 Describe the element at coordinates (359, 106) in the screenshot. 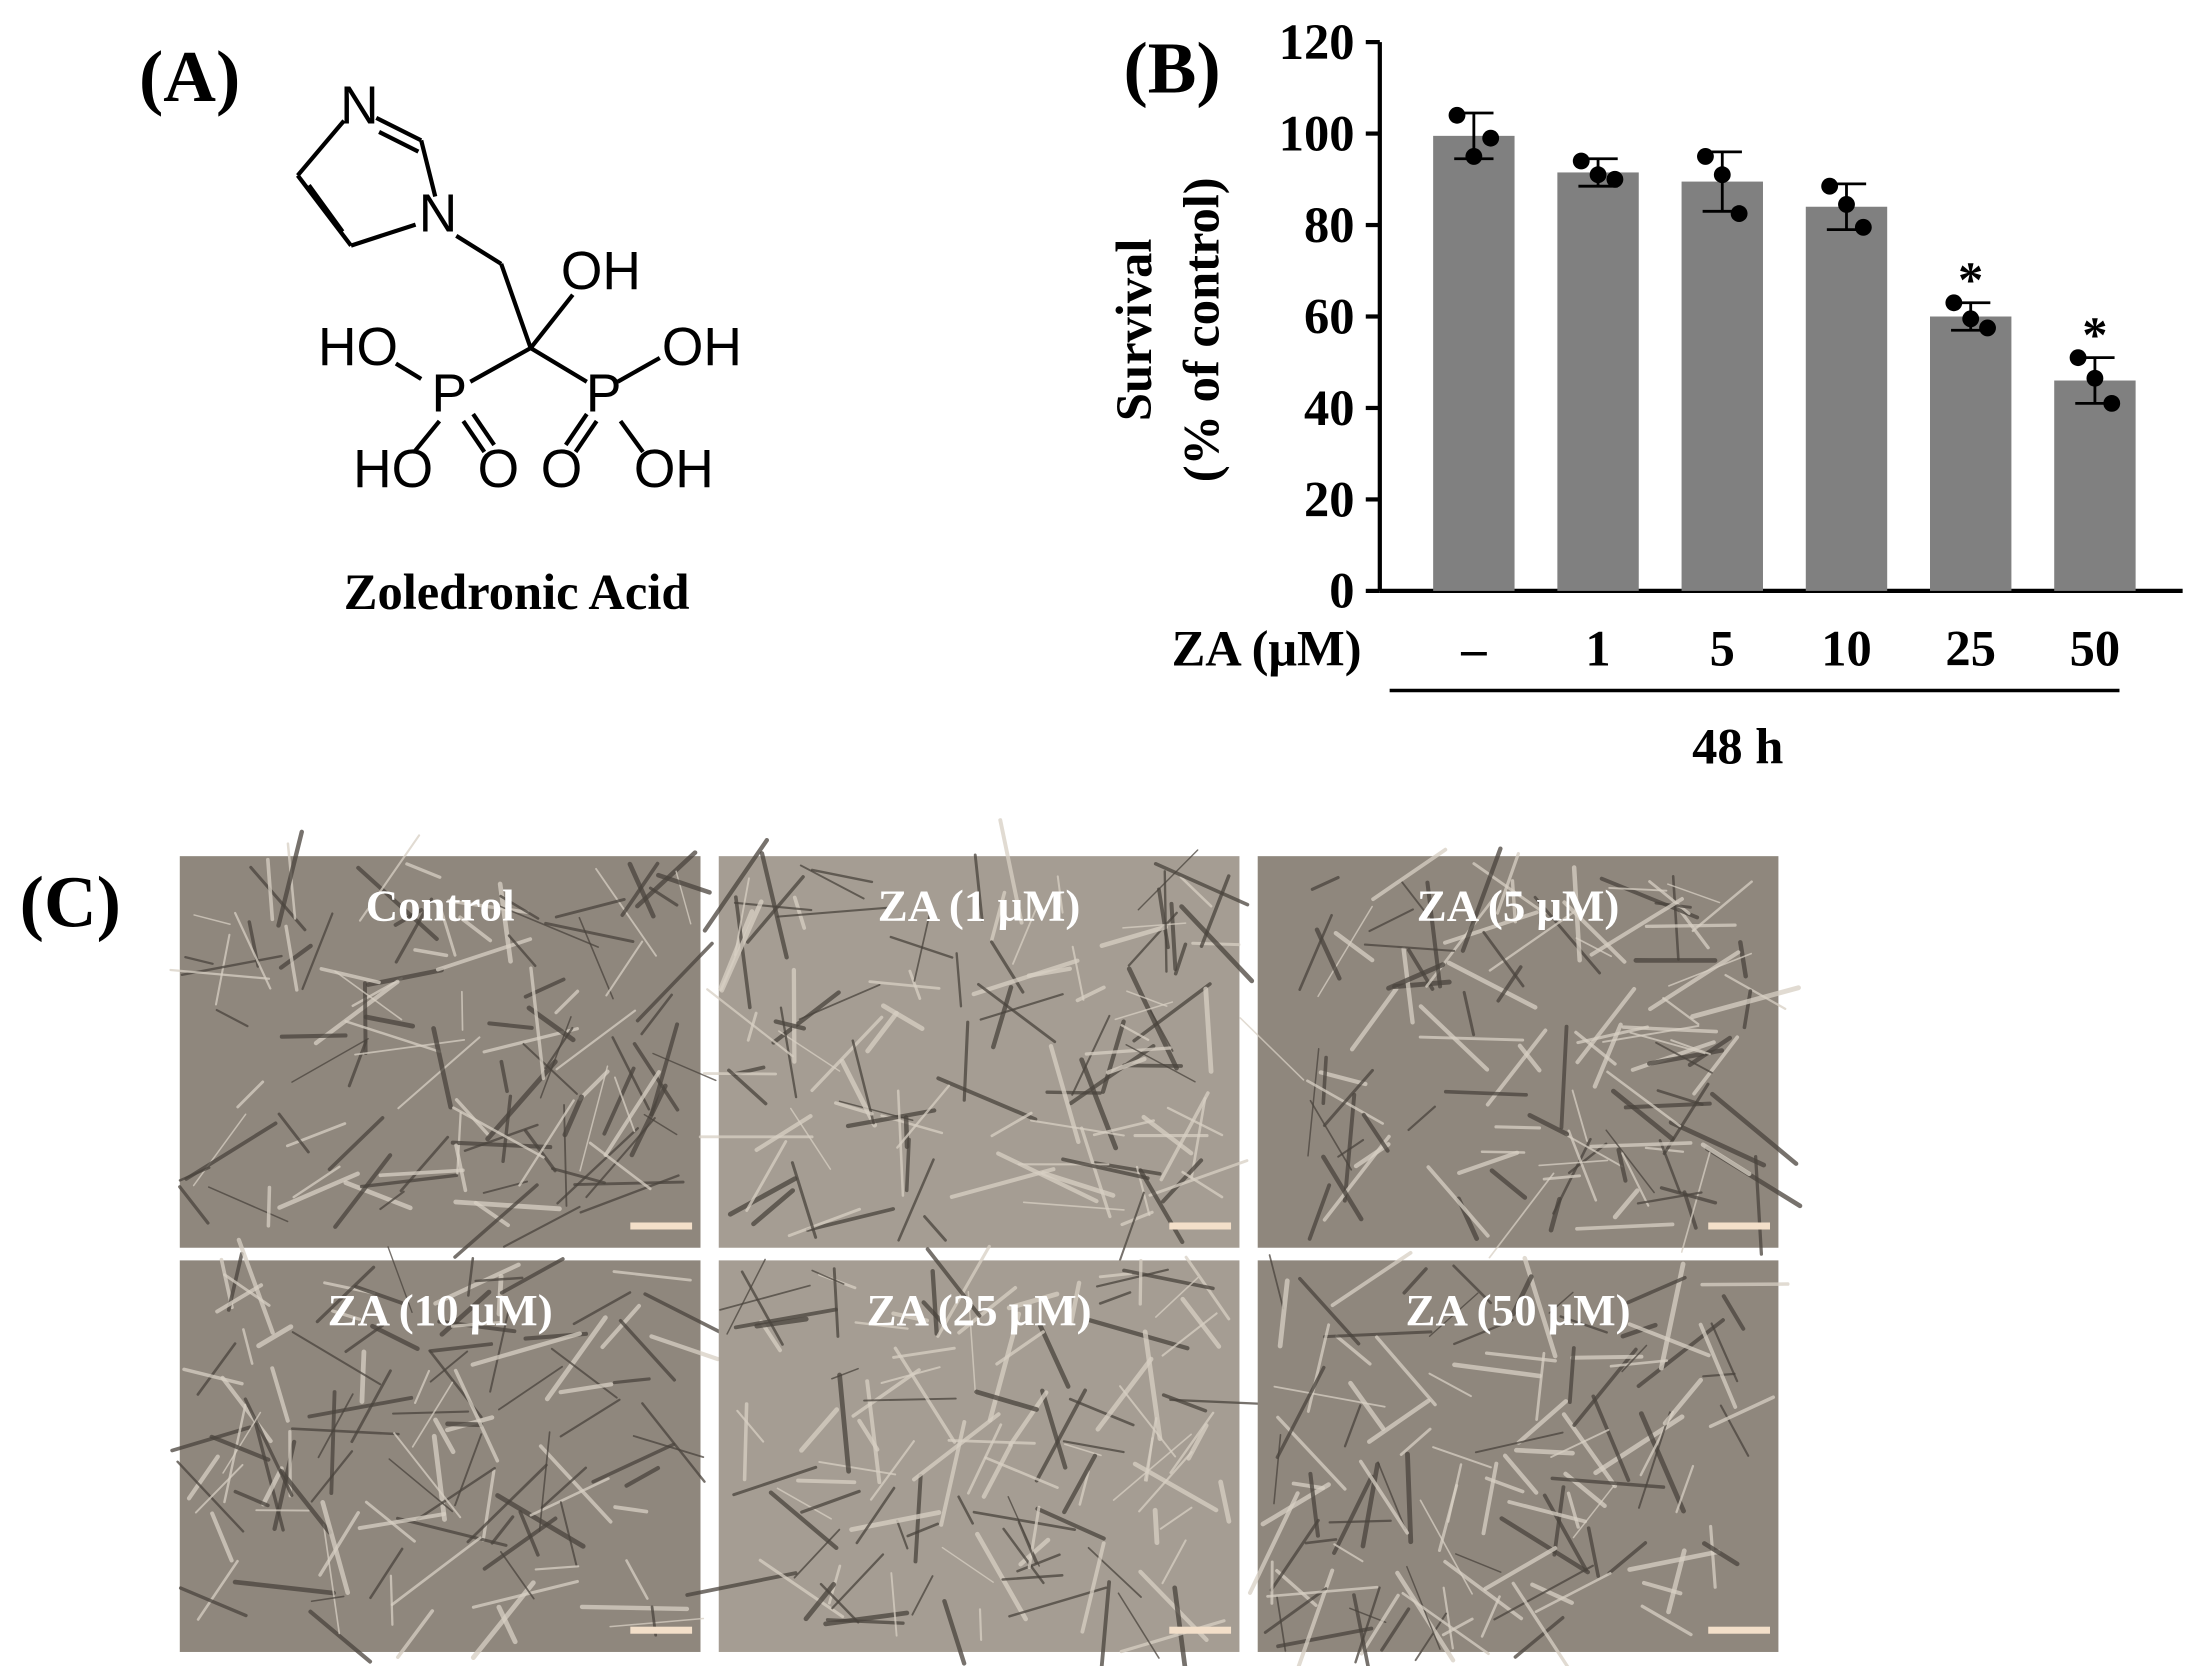

I see `atom-label: N` at that location.